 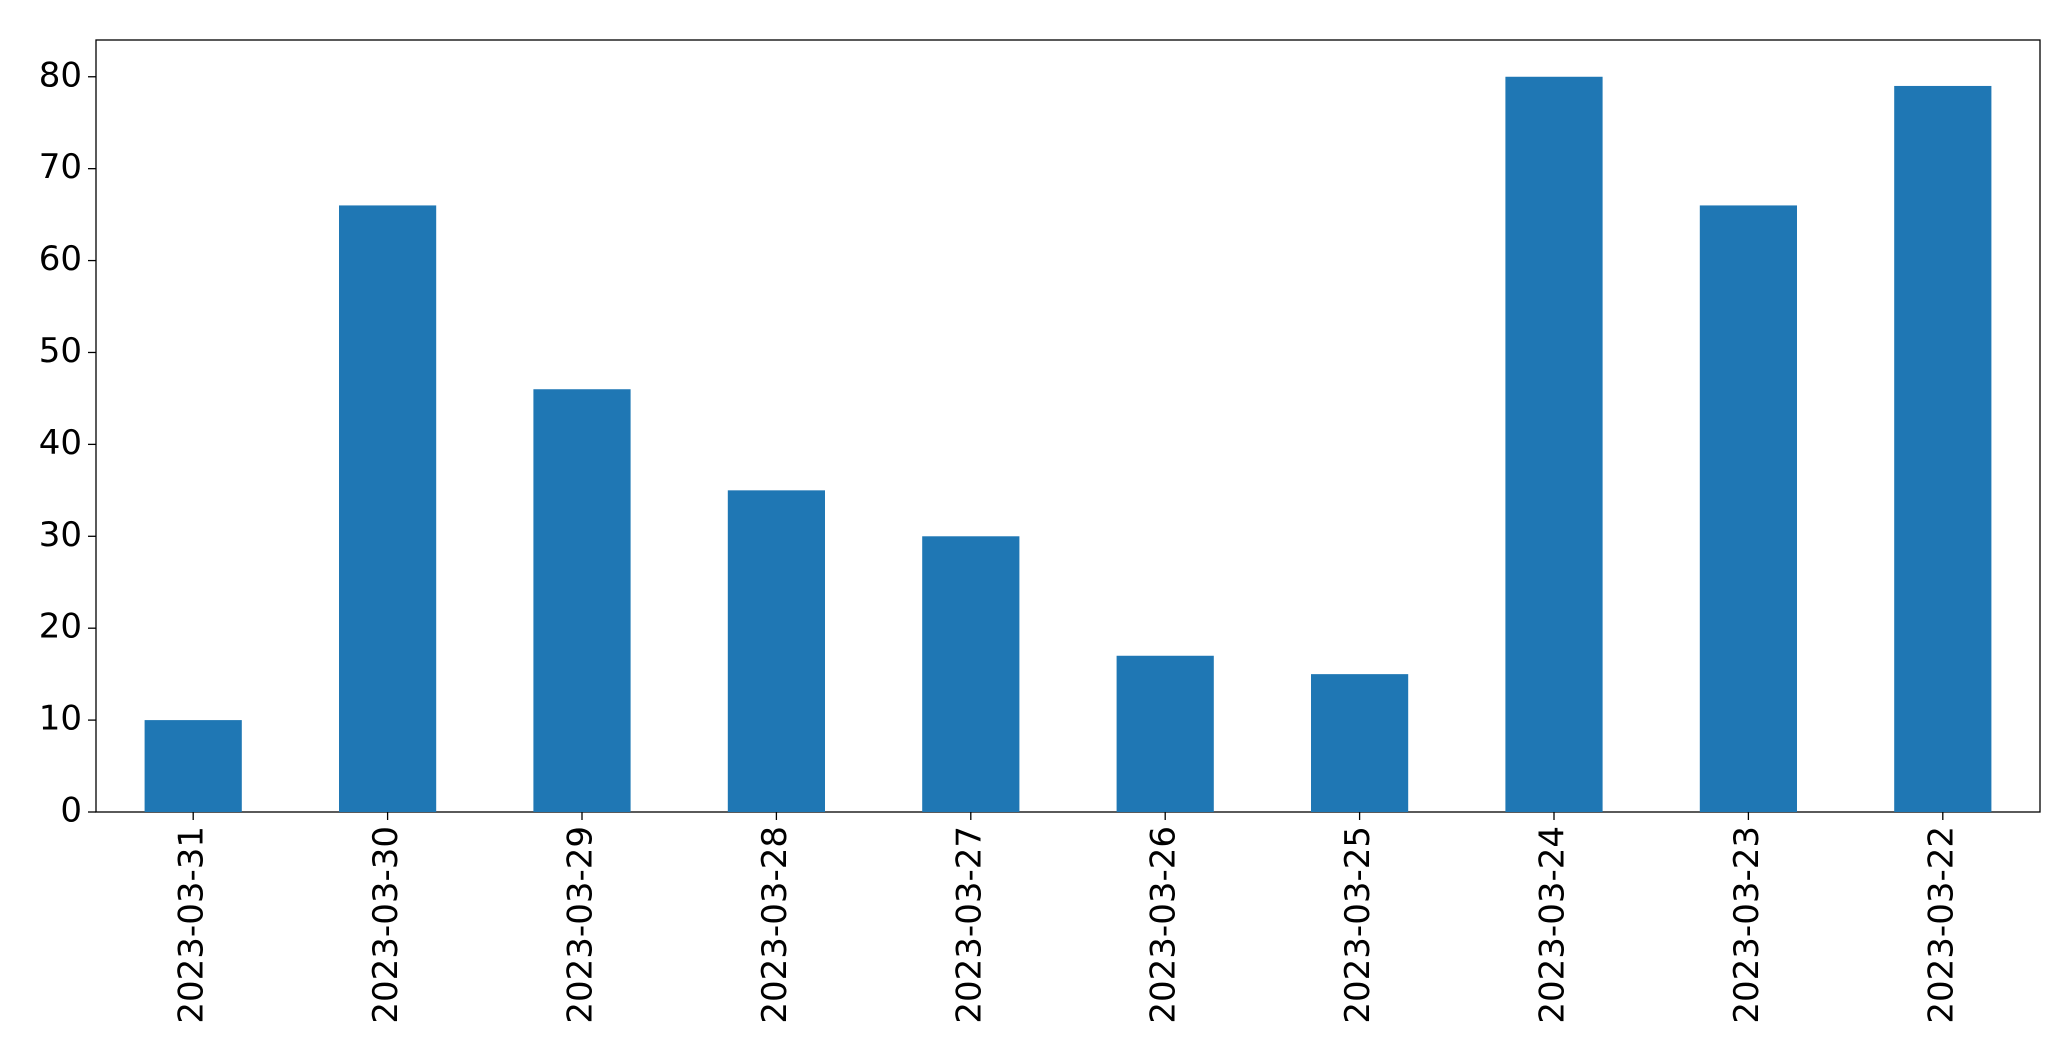 What do you see at coordinates (60, 259) in the screenshot?
I see `y-tick-label: 60` at bounding box center [60, 259].